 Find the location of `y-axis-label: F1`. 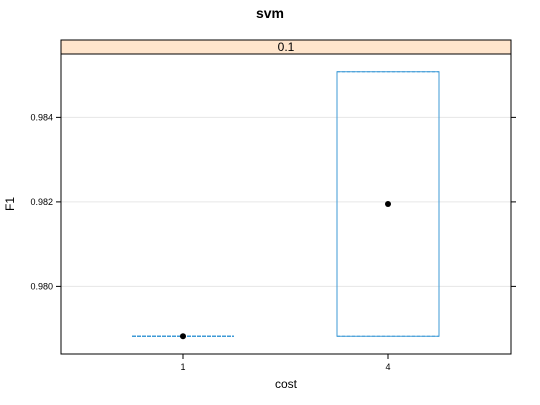

y-axis-label: F1 is located at coordinates (10, 204).